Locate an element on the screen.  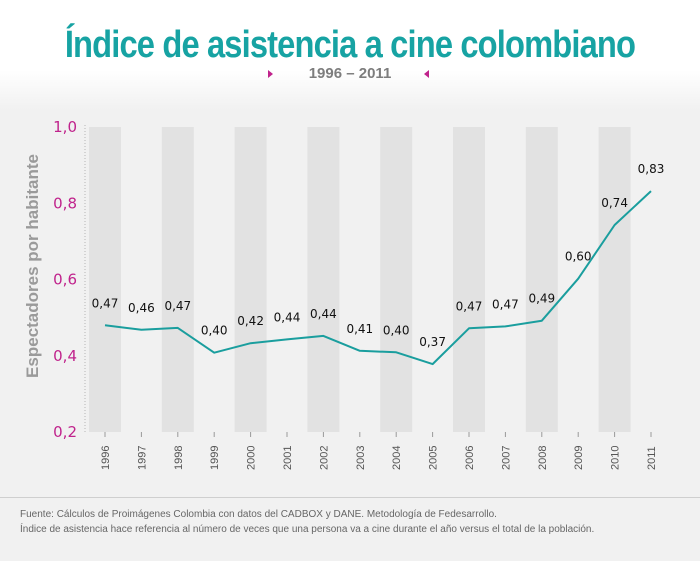
data-label-1997: 0,46 is located at coordinates (141, 308).